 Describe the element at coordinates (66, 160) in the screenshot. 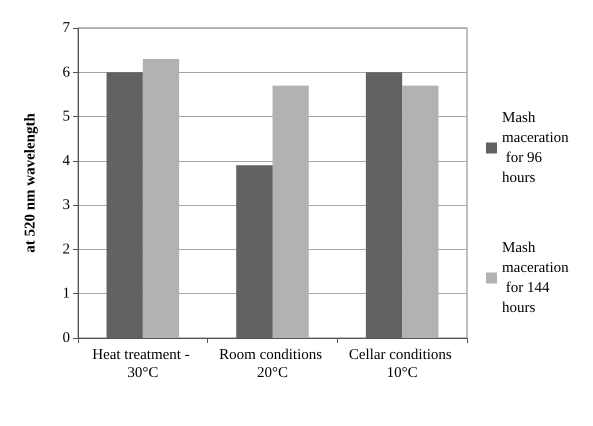

I see `y-tick-label: 4` at that location.